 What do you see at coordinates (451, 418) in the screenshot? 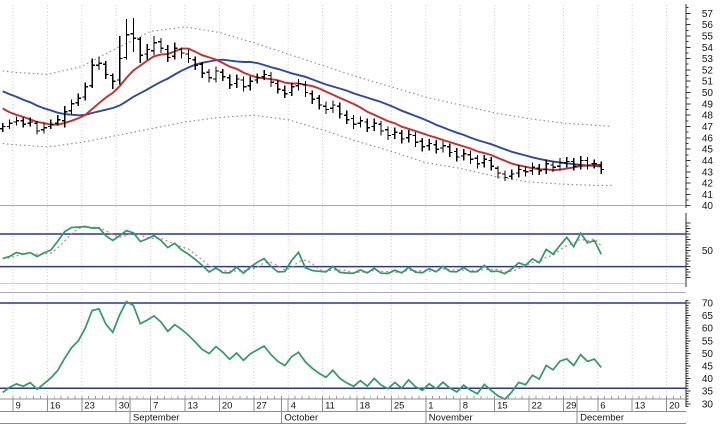
I see `month-label: November` at bounding box center [451, 418].